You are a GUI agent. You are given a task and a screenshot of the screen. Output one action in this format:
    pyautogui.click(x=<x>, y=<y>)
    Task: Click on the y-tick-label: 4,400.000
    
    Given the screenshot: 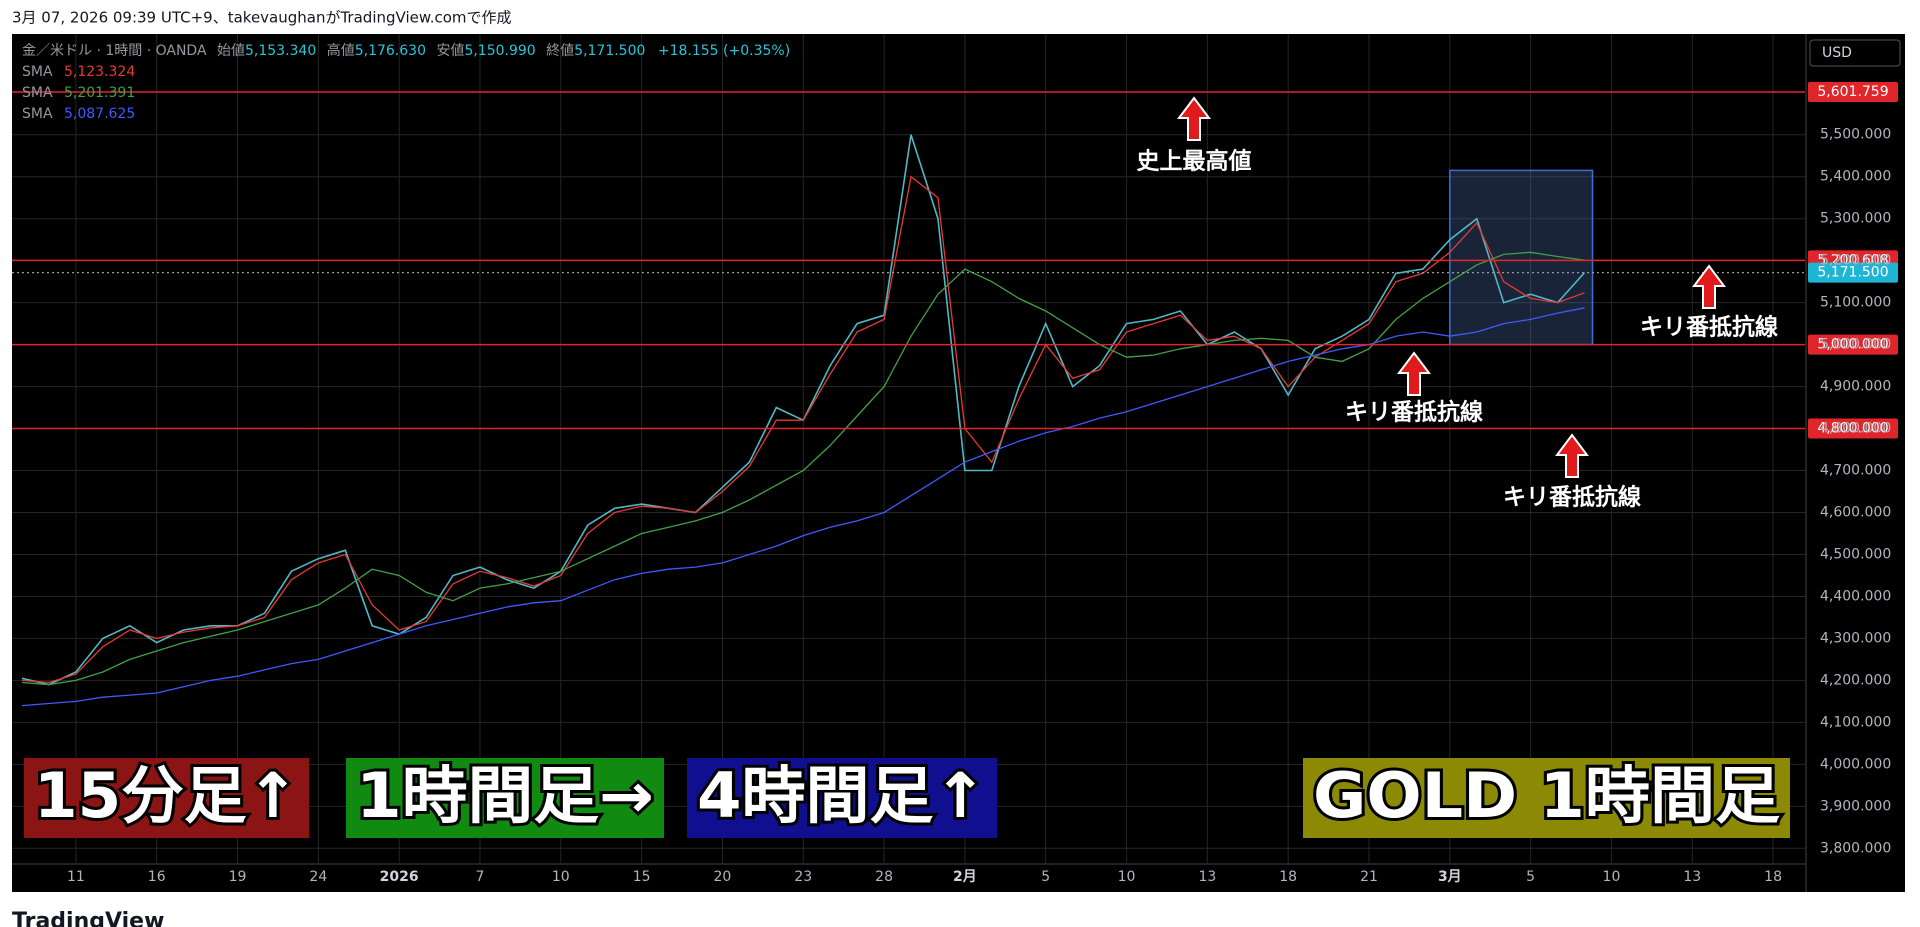 What is the action you would take?
    pyautogui.click(x=1855, y=596)
    